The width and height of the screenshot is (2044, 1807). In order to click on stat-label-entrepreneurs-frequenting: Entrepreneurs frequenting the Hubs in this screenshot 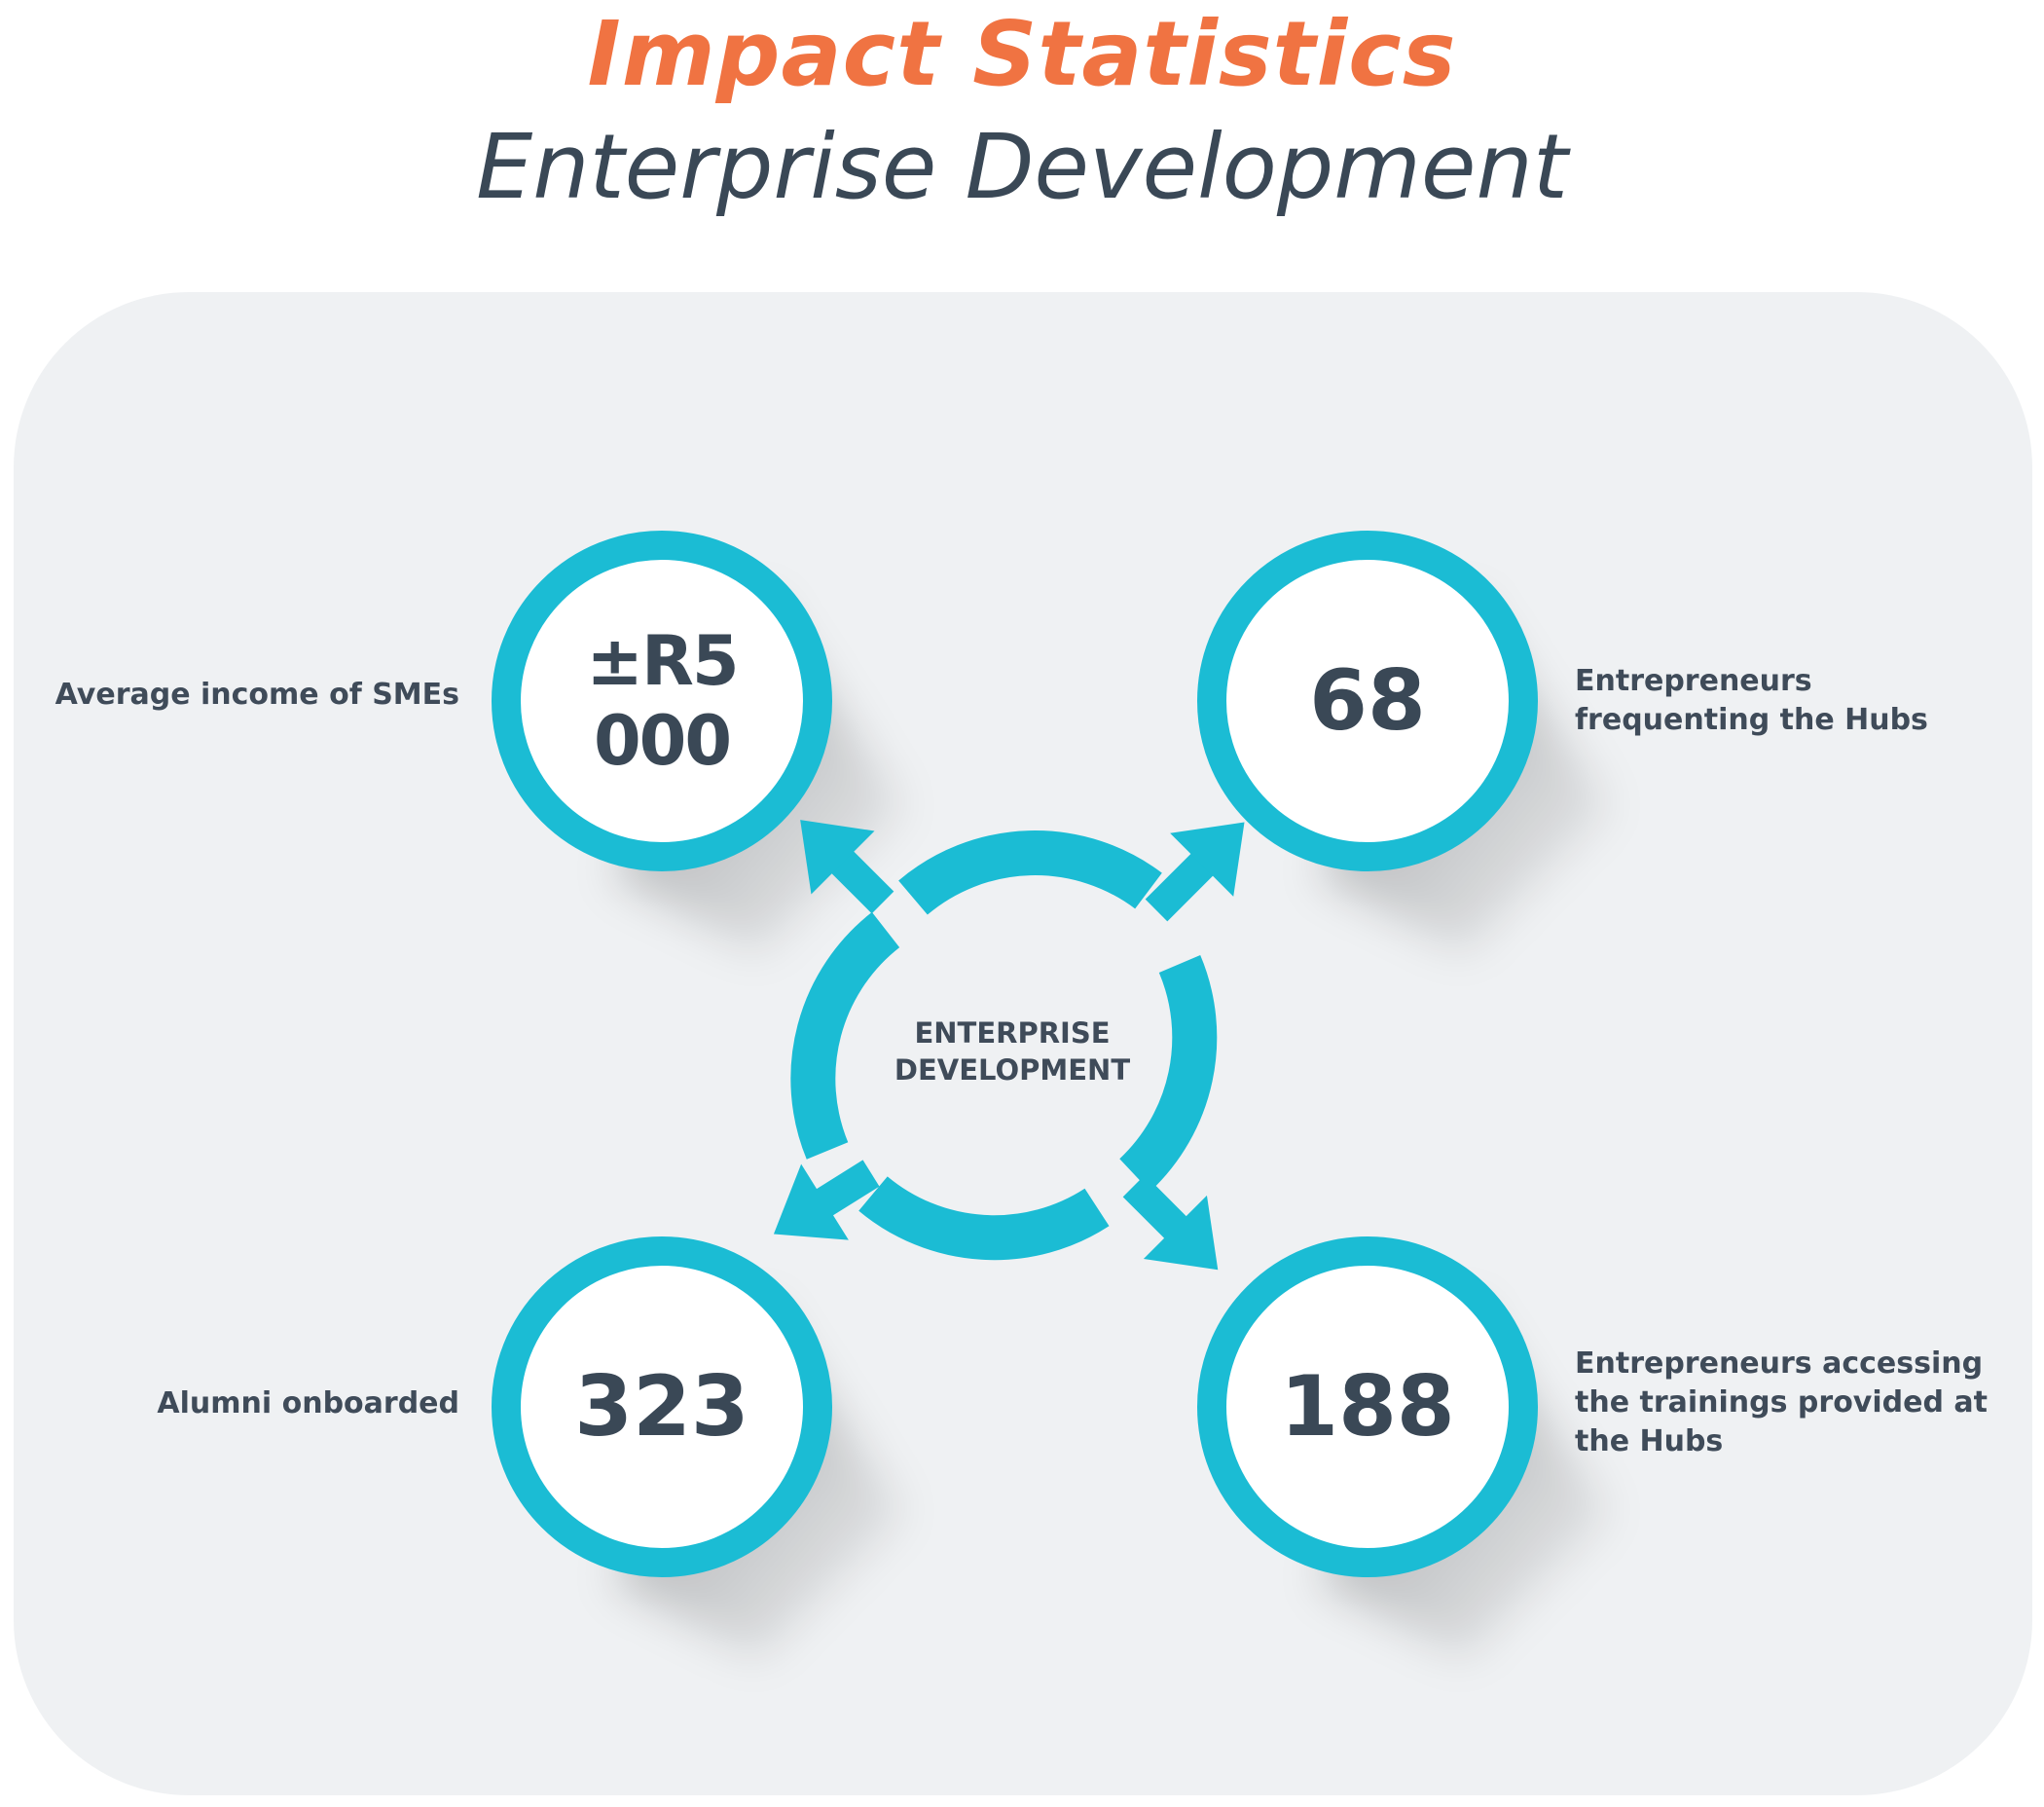, I will do `click(1752, 701)`.